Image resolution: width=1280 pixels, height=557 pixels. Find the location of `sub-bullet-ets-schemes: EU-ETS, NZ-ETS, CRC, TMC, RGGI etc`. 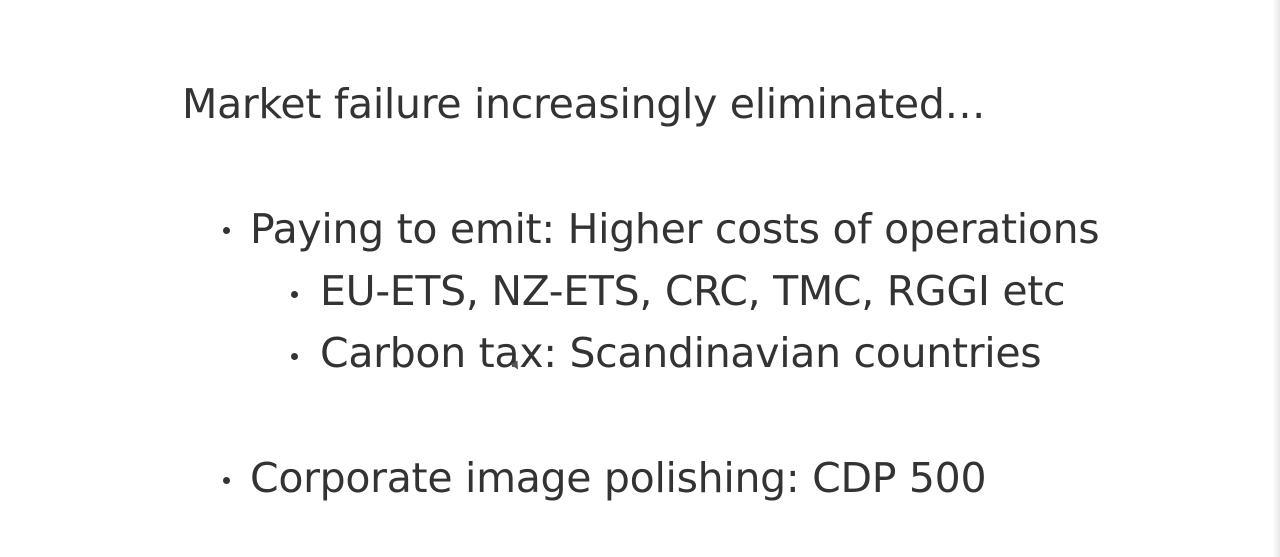

sub-bullet-ets-schemes: EU-ETS, NZ-ETS, CRC, TMC, RGGI etc is located at coordinates (693, 291).